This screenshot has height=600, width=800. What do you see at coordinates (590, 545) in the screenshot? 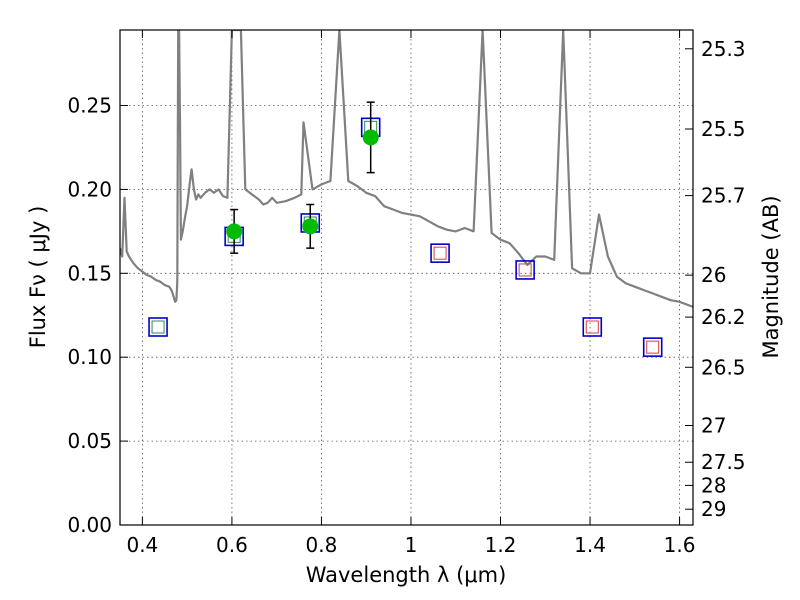
I see `x-tick-label: 1.4` at bounding box center [590, 545].